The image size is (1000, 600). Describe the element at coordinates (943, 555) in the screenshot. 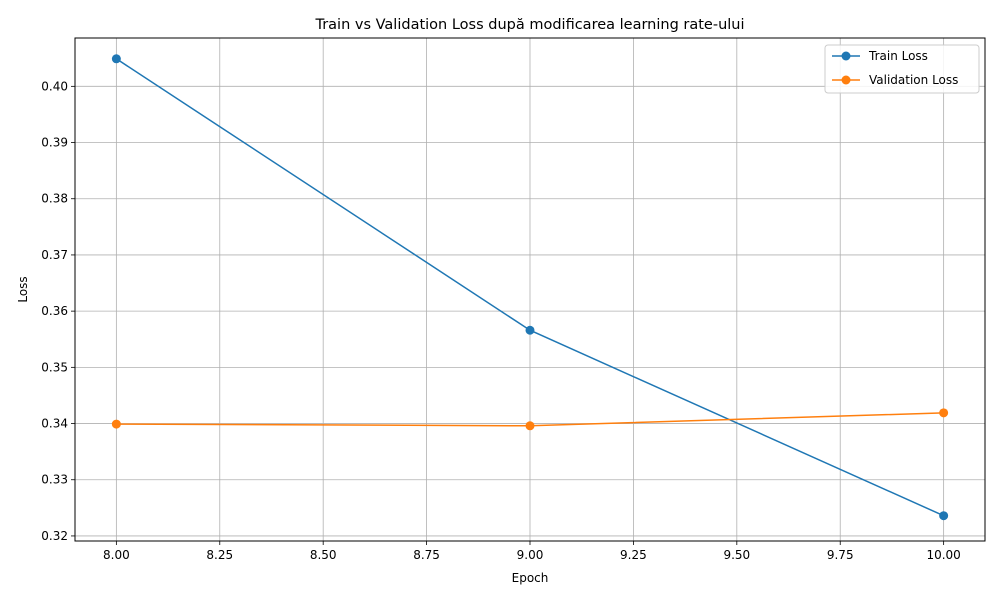

I see `x-tick-label: 10.00` at that location.